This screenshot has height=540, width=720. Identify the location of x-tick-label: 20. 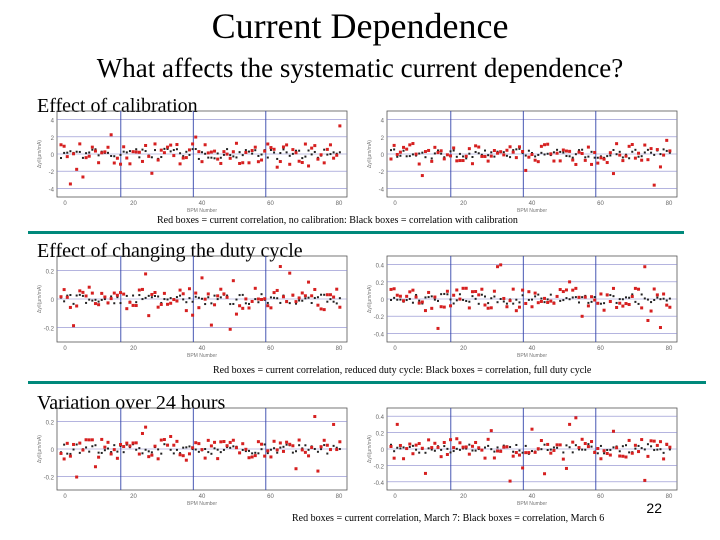
(133, 497).